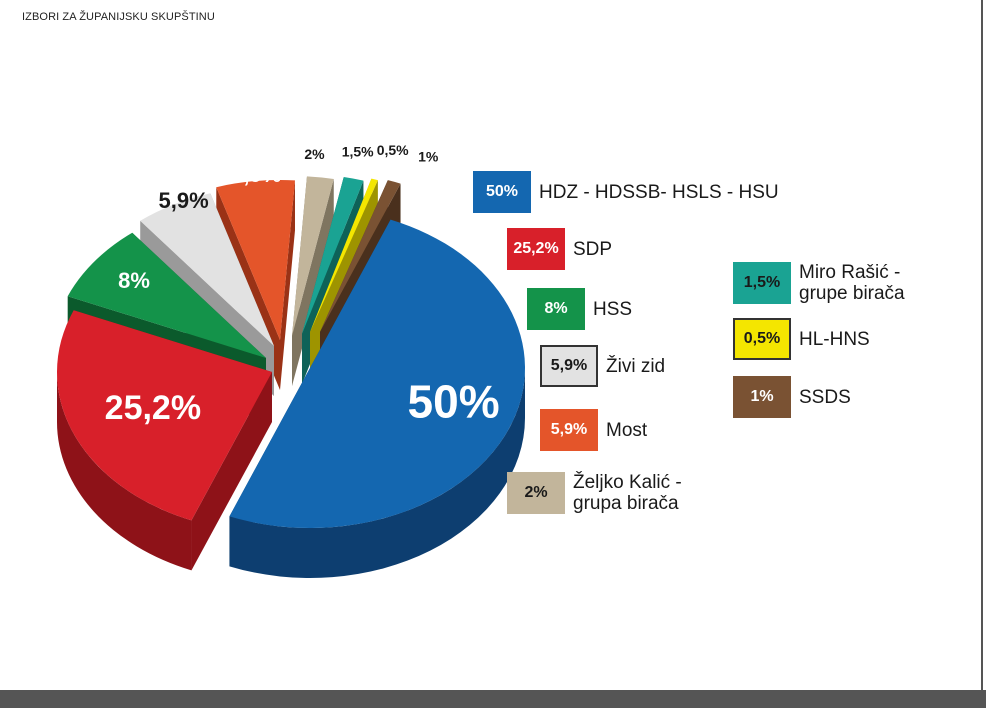 This screenshot has width=986, height=708. Describe the element at coordinates (134, 280) in the screenshot. I see `pie-label-hss: 8%` at that location.